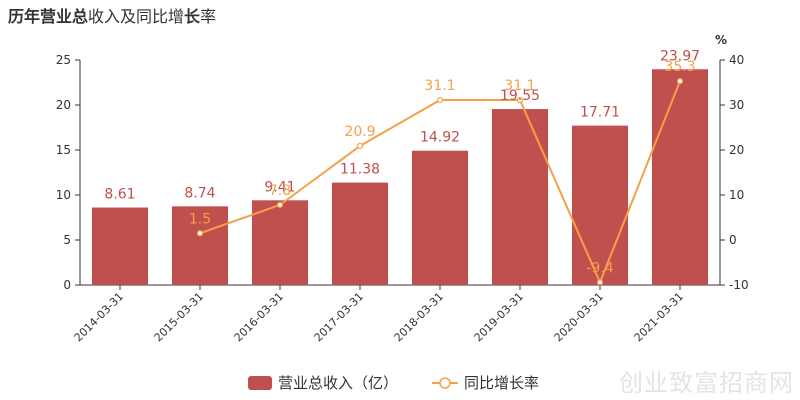 Image resolution: width=800 pixels, height=400 pixels. What do you see at coordinates (200, 219) in the screenshot?
I see `growth-value-label: 1.5` at bounding box center [200, 219].